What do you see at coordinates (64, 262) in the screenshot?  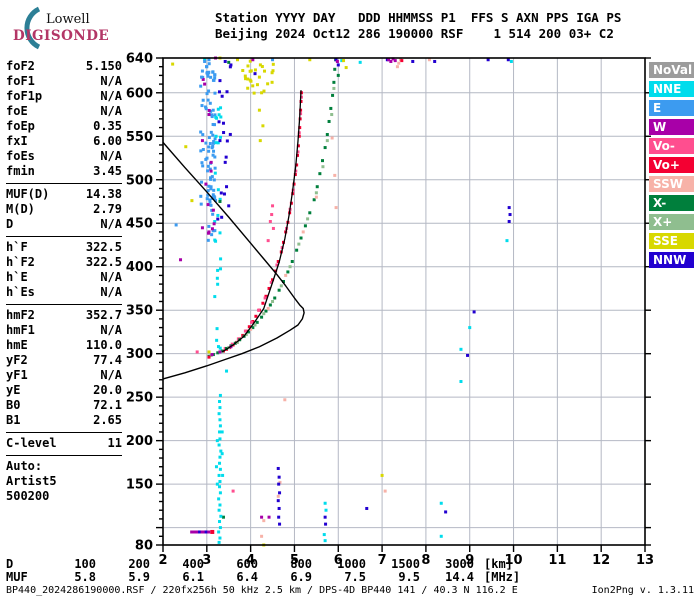 I see `param-row-hf2: h`F2 322.5` at bounding box center [64, 262].